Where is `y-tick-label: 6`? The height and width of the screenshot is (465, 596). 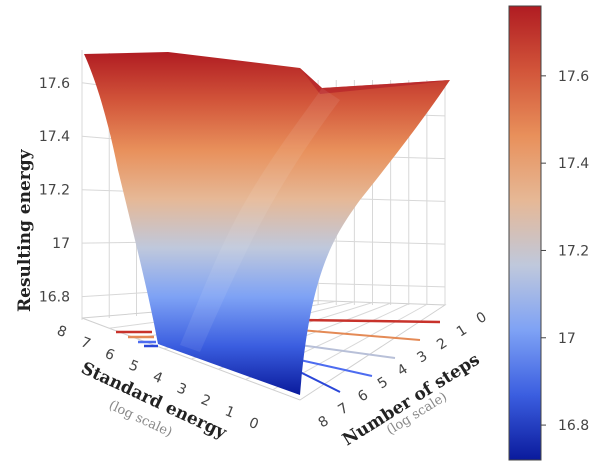
y-tick-label: 6 is located at coordinates (363, 396).